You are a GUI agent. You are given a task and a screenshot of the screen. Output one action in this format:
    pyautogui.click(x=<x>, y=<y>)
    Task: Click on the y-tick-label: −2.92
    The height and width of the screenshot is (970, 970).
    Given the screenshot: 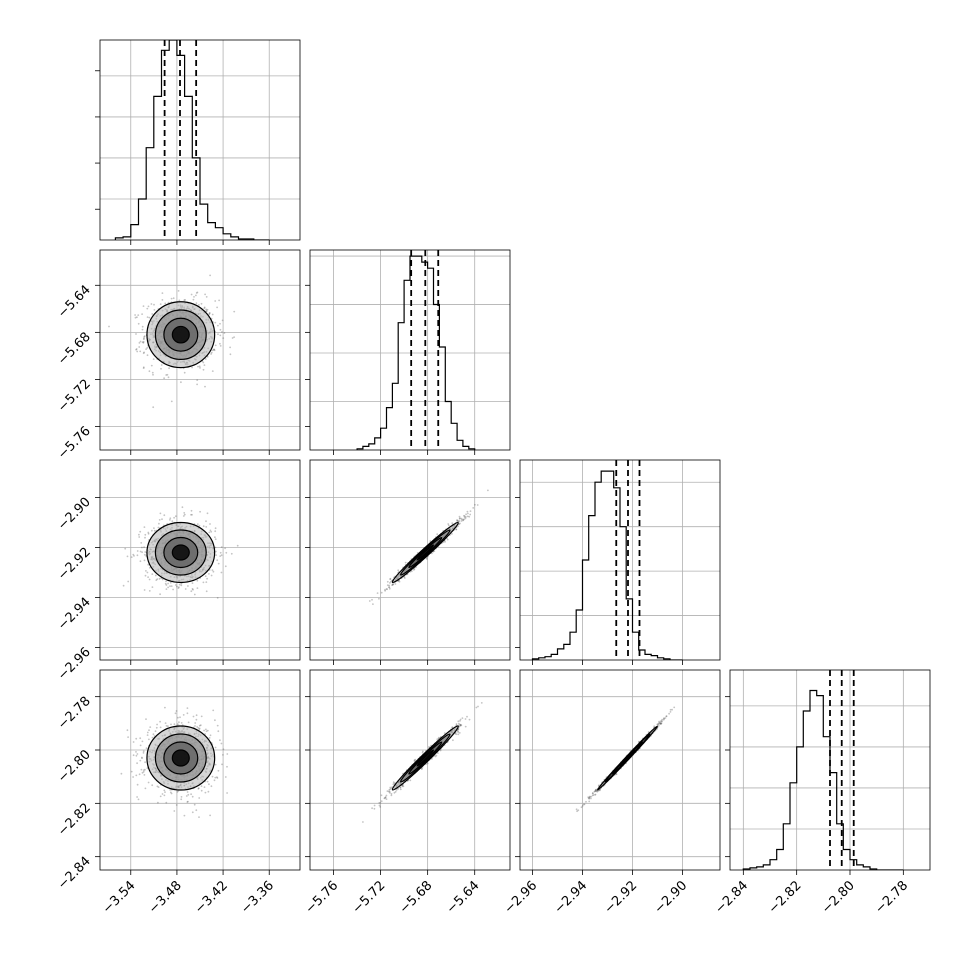 What is the action you would take?
    pyautogui.click(x=74, y=564)
    